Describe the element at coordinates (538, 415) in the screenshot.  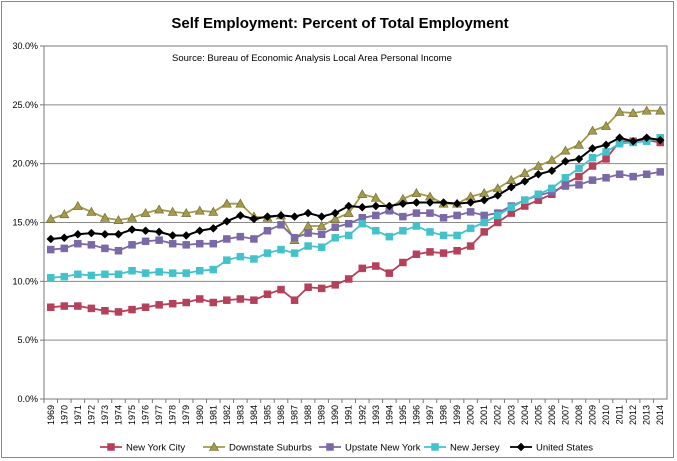
I see `x-tick-label: 2005` at that location.